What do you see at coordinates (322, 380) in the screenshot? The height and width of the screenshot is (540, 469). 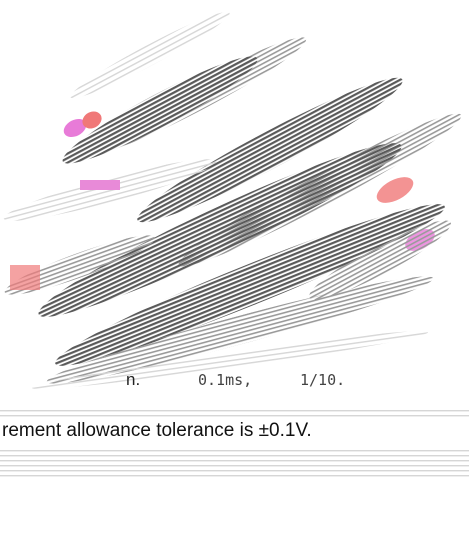 I see `text-fragment: 1/10.` at bounding box center [322, 380].